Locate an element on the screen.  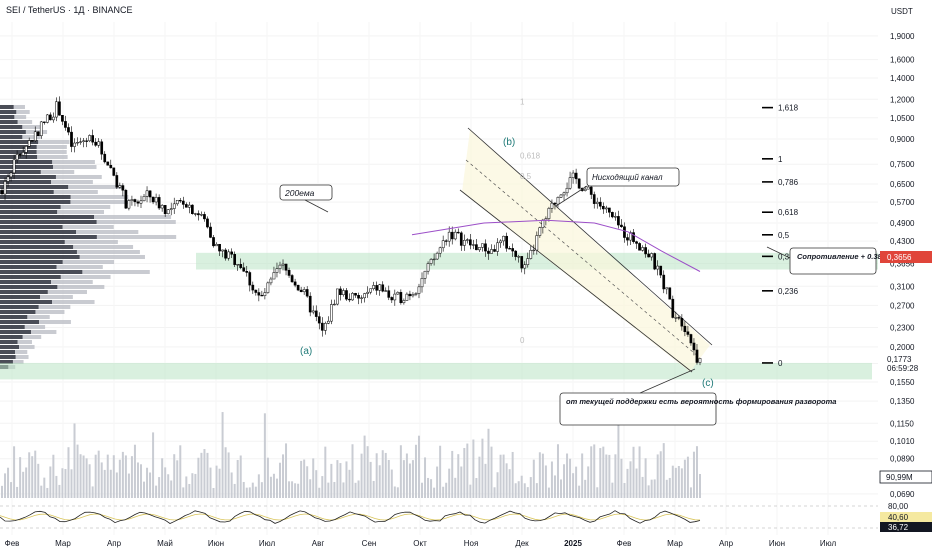
fib-label: 0,618 is located at coordinates (788, 212).